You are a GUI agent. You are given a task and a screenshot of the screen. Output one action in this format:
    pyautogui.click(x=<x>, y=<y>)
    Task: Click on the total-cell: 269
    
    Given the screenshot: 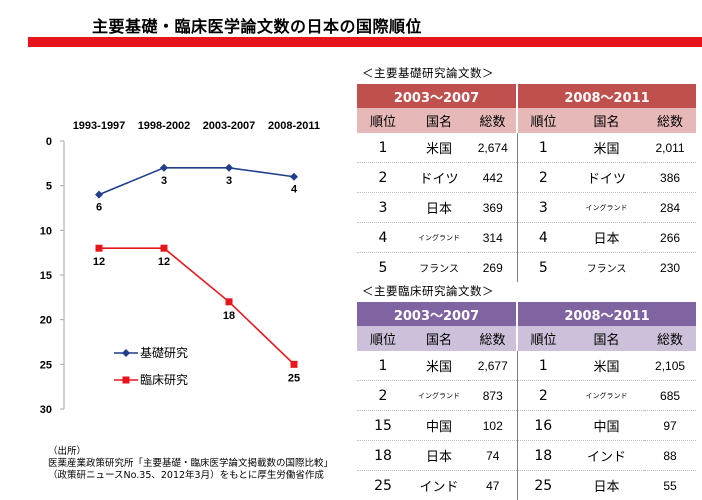 What is the action you would take?
    pyautogui.click(x=493, y=268)
    